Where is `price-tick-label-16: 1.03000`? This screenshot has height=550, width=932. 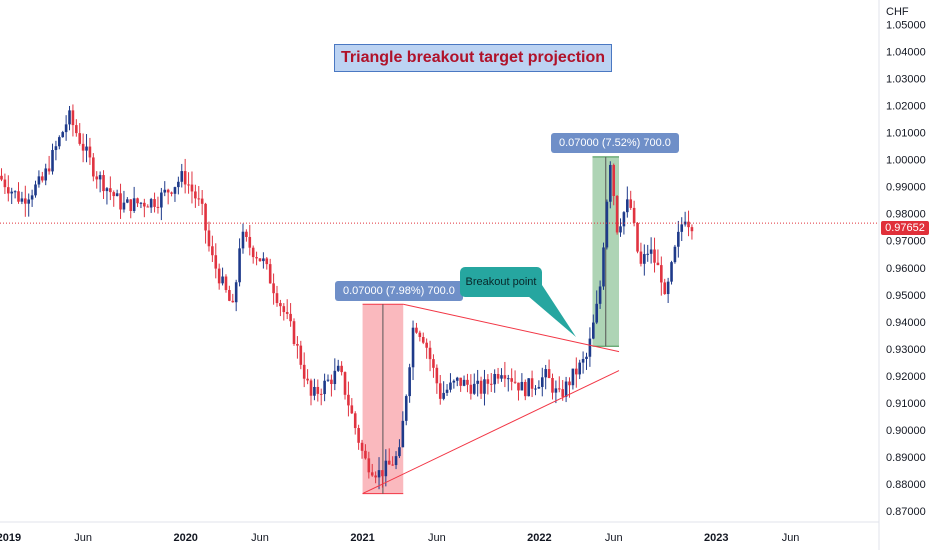 price-tick-label-16: 1.03000 is located at coordinates (906, 79).